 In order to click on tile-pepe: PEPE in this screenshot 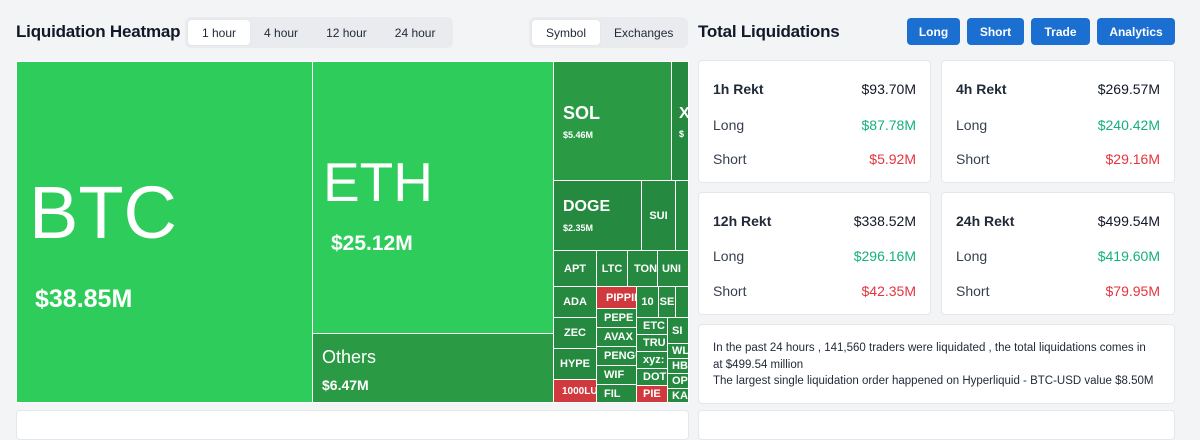, I will do `click(616, 318)`.